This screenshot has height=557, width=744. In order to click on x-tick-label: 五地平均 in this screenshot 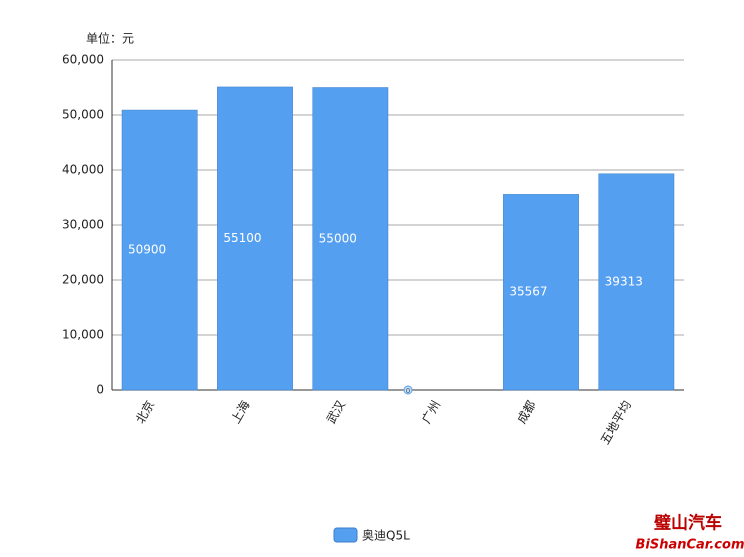, I will do `click(616, 422)`.